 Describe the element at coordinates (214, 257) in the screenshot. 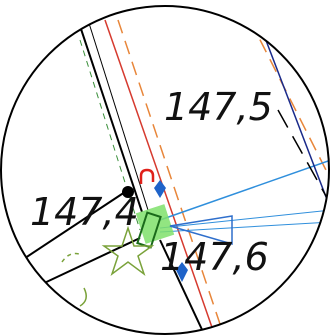

I see `lot-label-lower-right: 147,6` at that location.